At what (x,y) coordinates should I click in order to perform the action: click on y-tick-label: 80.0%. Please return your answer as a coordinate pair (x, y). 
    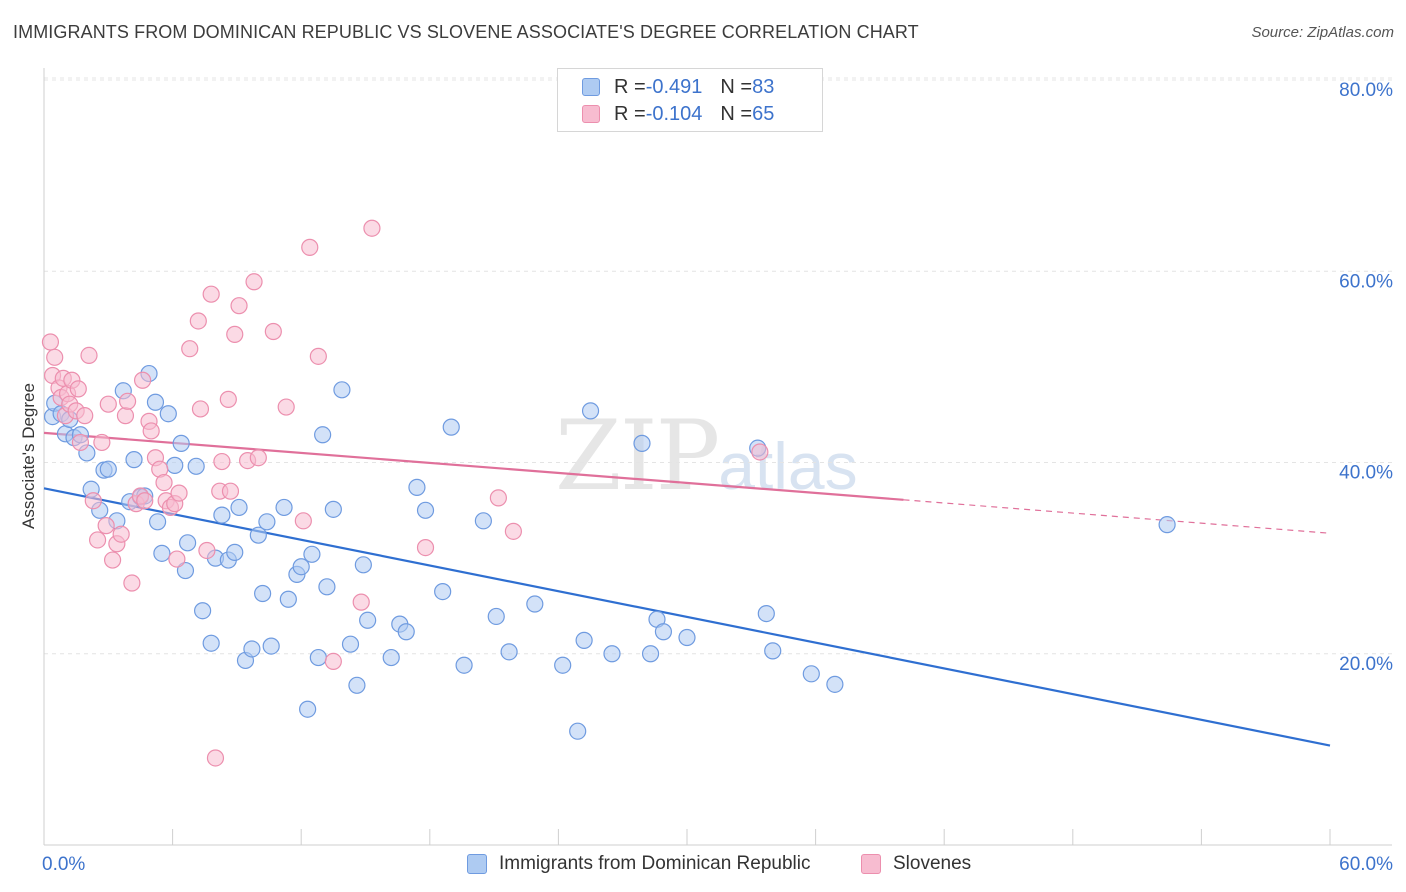
    Looking at the image, I should click on (1366, 90).